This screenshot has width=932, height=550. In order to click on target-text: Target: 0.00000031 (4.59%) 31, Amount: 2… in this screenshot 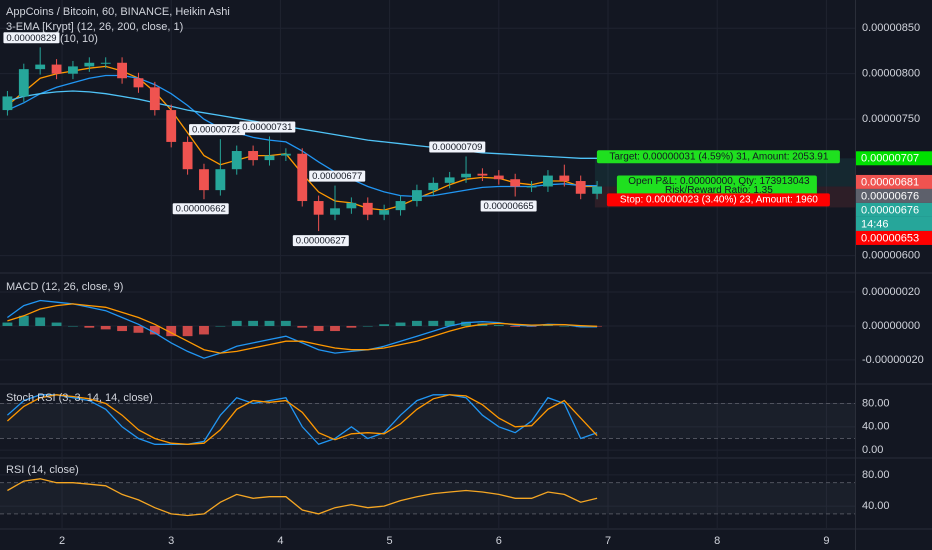, I will do `click(718, 156)`.